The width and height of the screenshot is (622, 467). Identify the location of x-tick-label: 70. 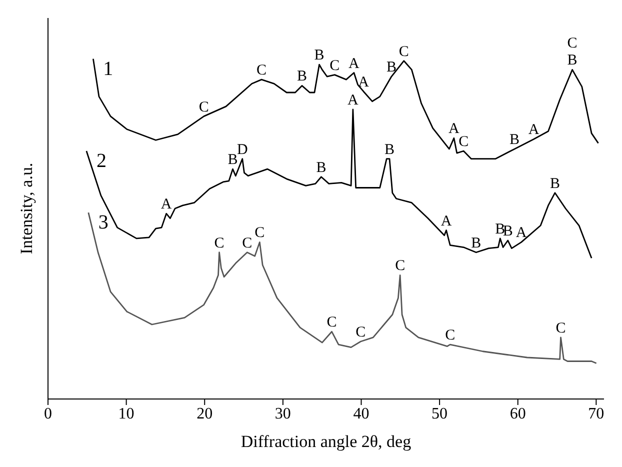
(596, 413).